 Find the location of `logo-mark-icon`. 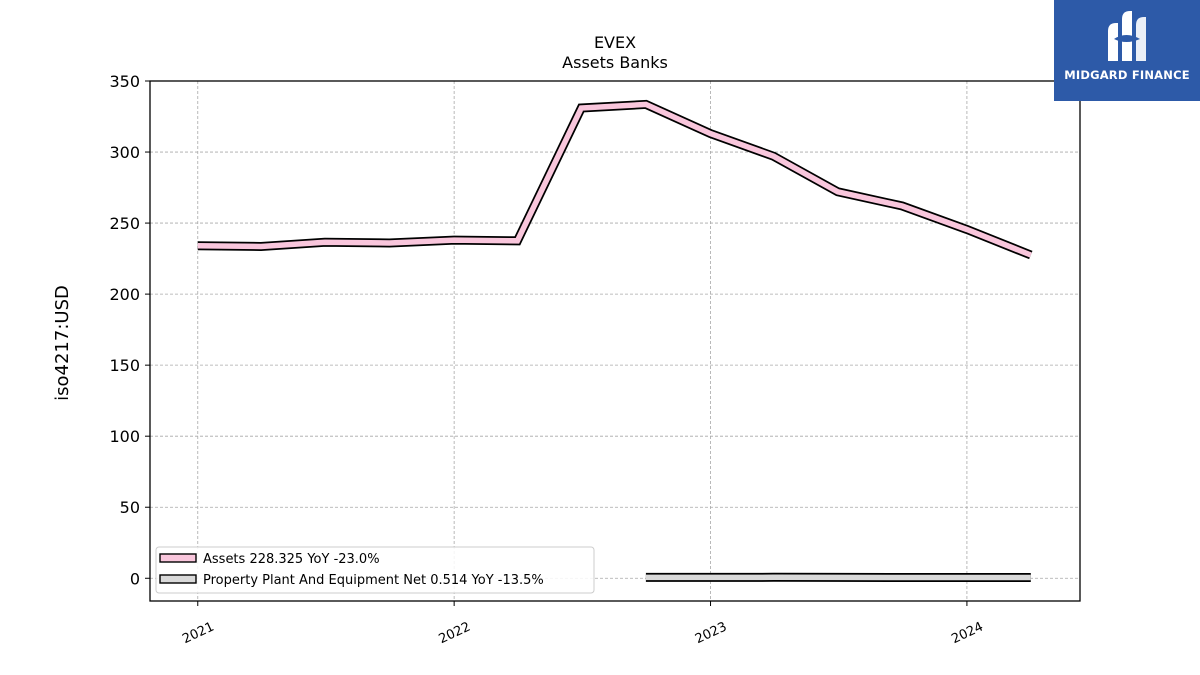

logo-mark-icon is located at coordinates (1127, 36).